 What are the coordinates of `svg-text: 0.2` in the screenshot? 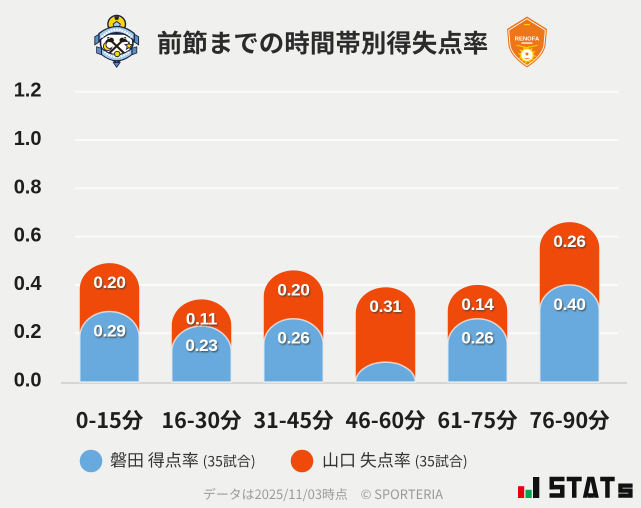 It's located at (28, 332).